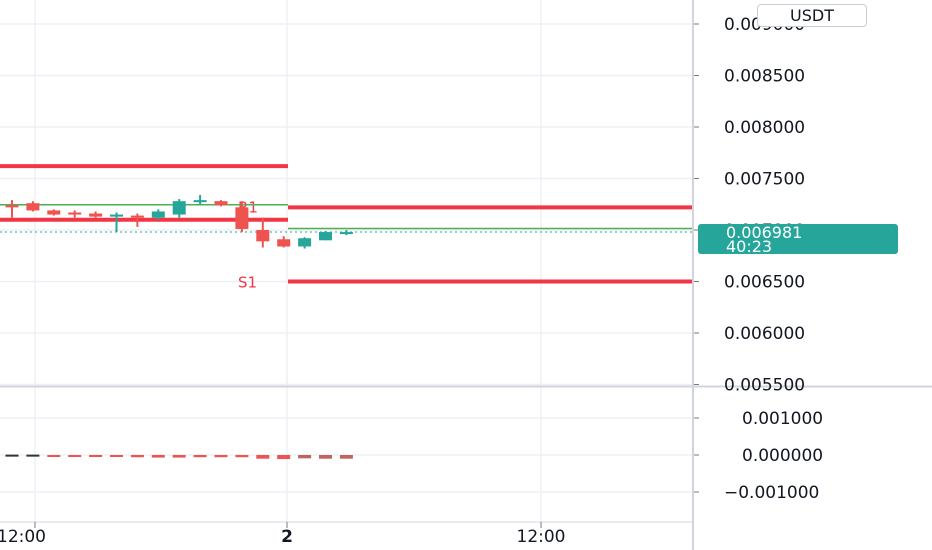  I want to click on price-tick-label: 0.005500, so click(764, 386).